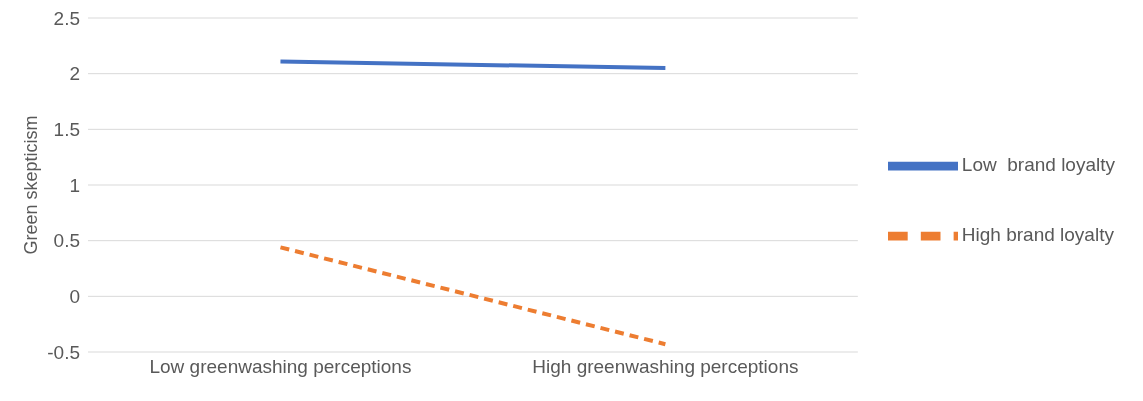 This screenshot has width=1143, height=401. What do you see at coordinates (1037, 234) in the screenshot?
I see `legend-label: High brand loyalty` at bounding box center [1037, 234].